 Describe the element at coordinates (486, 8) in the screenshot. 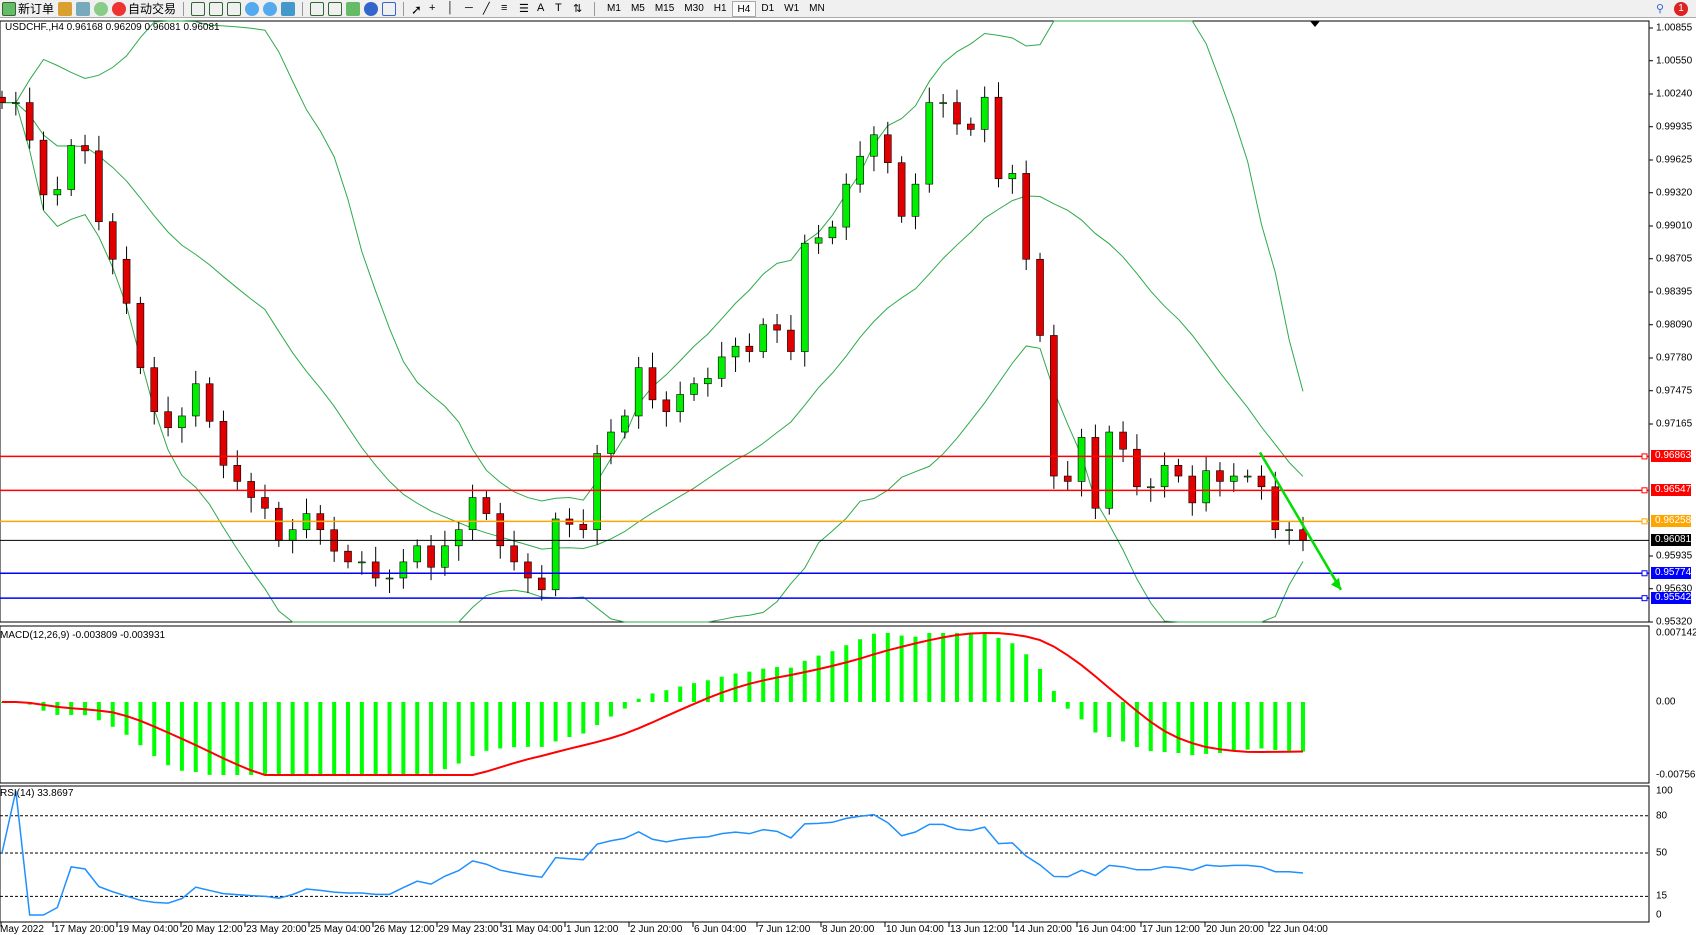

I see `trendline-icon: ╱` at that location.